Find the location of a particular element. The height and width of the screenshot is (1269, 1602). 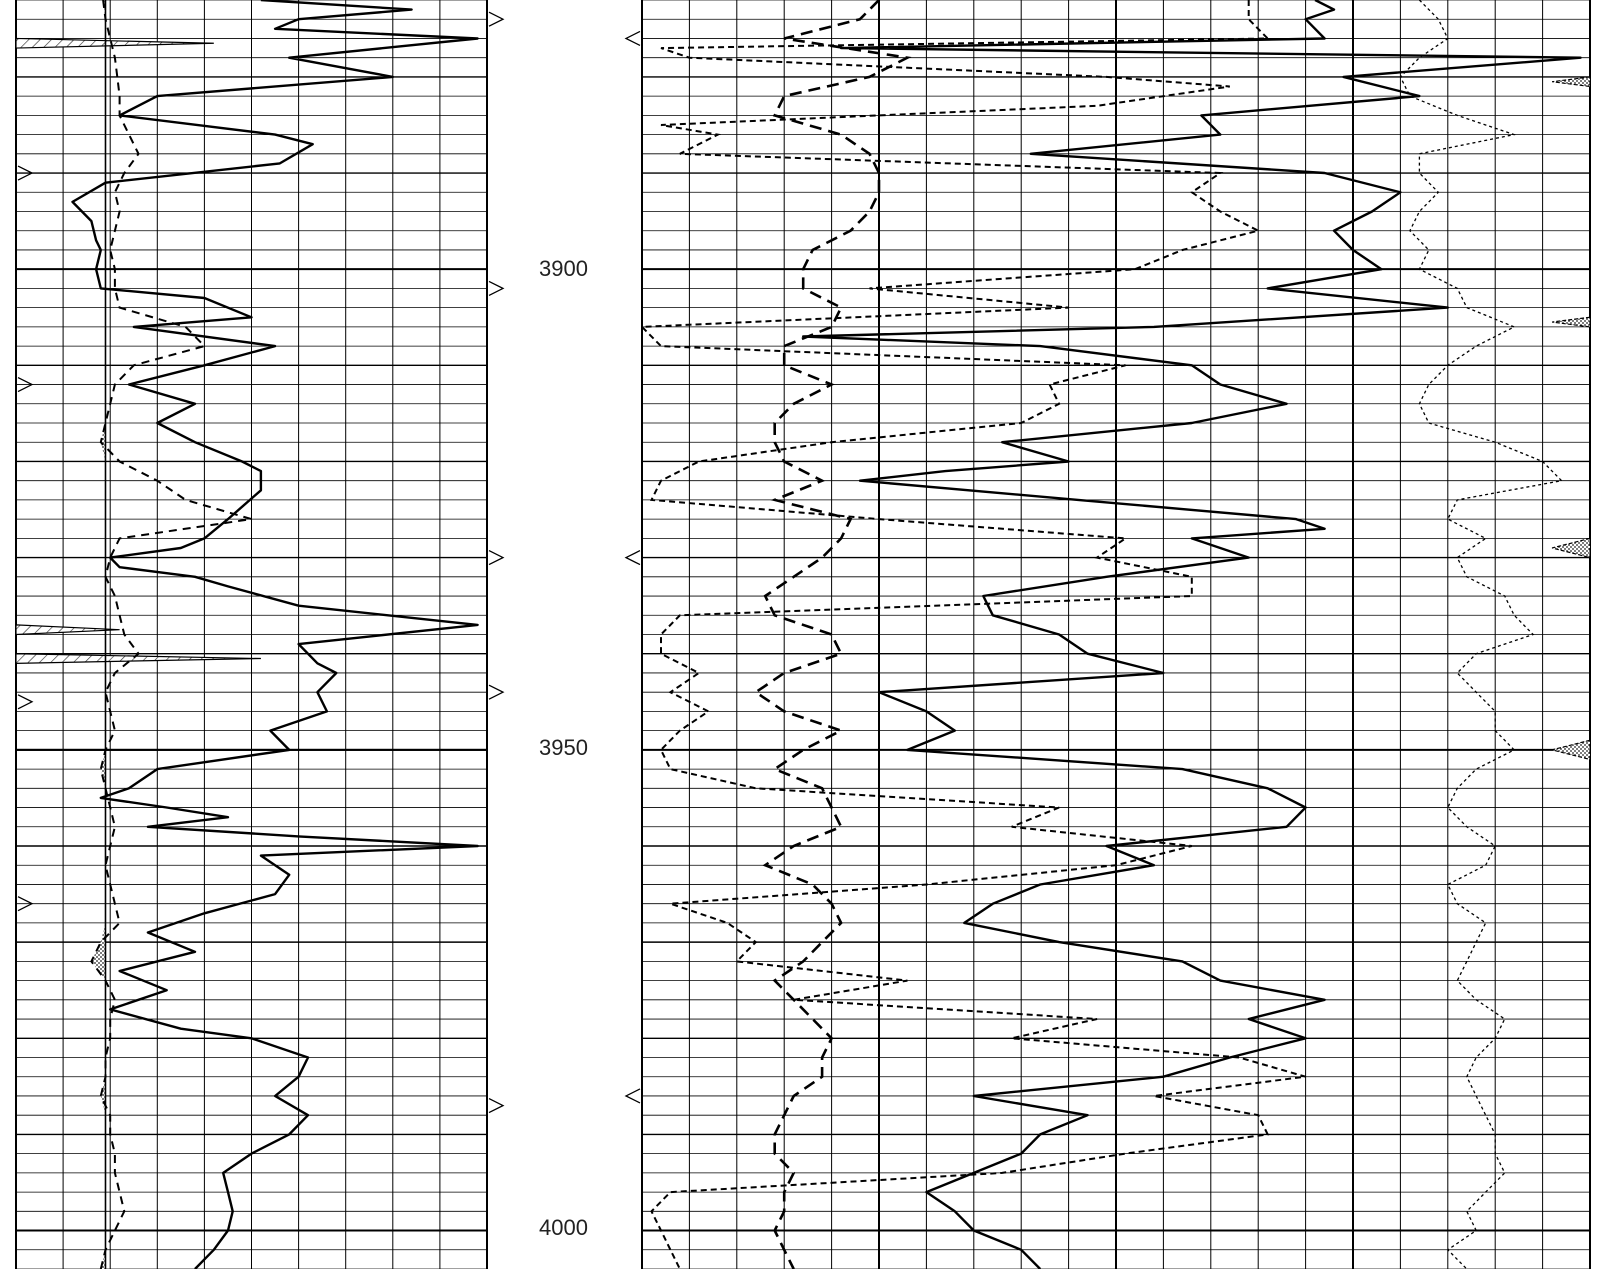

sp-shale-fill is located at coordinates (98, 634).